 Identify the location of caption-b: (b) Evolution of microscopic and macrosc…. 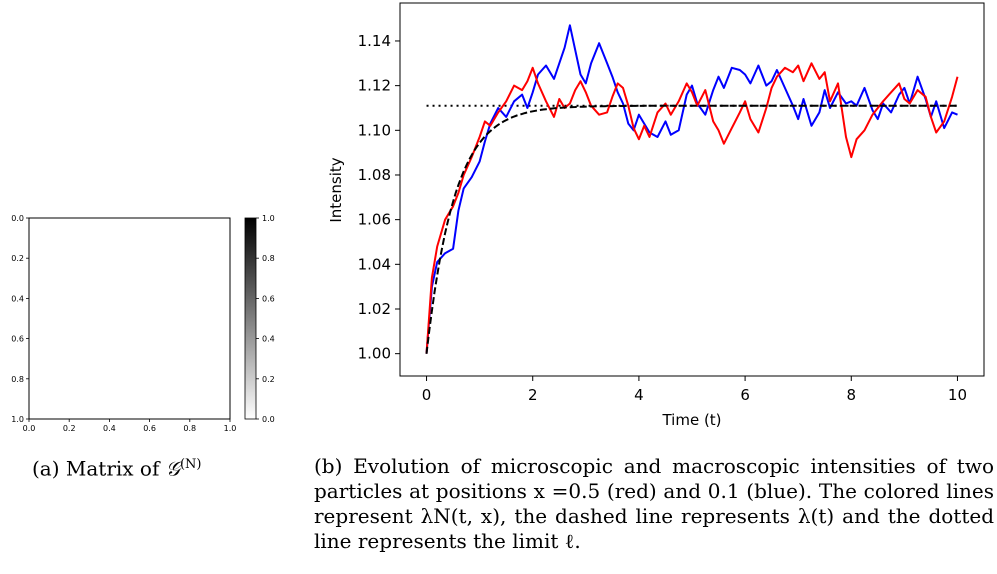
(654, 503).